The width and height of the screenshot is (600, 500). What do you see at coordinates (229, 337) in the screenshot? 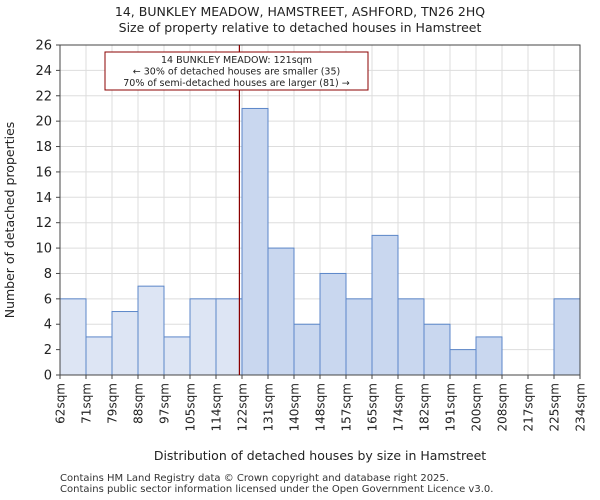
I see `bar-114sqm` at bounding box center [229, 337].